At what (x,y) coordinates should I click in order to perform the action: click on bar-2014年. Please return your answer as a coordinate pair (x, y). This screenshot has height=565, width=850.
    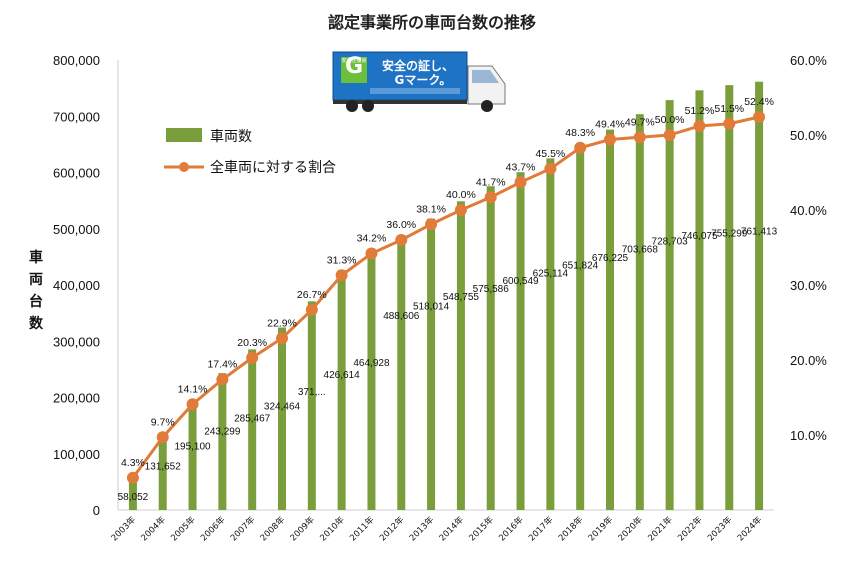
    Looking at the image, I should click on (460, 355).